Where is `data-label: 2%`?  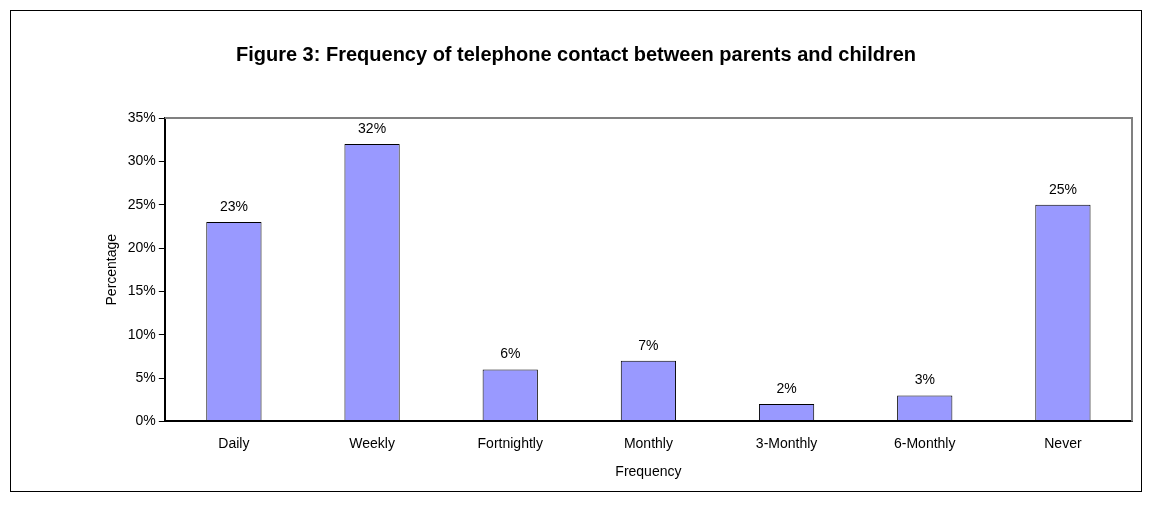
data-label: 2% is located at coordinates (786, 387).